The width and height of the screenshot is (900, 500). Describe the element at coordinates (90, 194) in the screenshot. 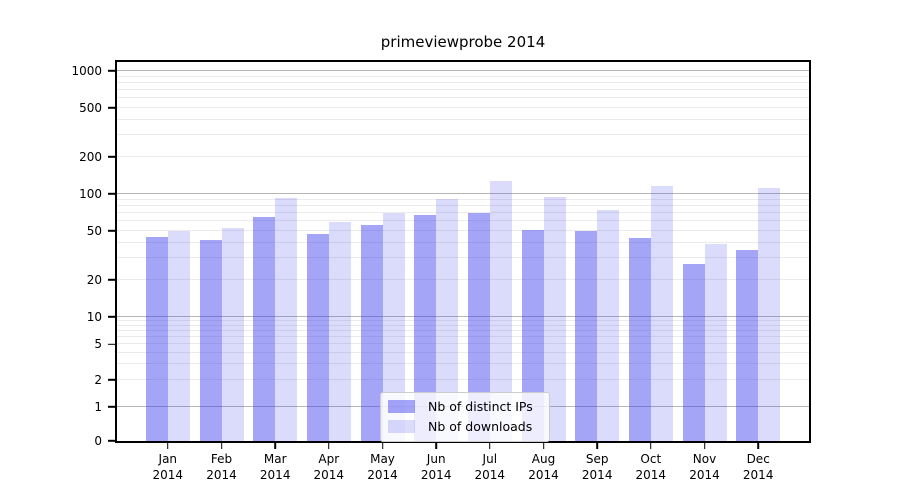

I see `ytick-label-100: 100` at that location.